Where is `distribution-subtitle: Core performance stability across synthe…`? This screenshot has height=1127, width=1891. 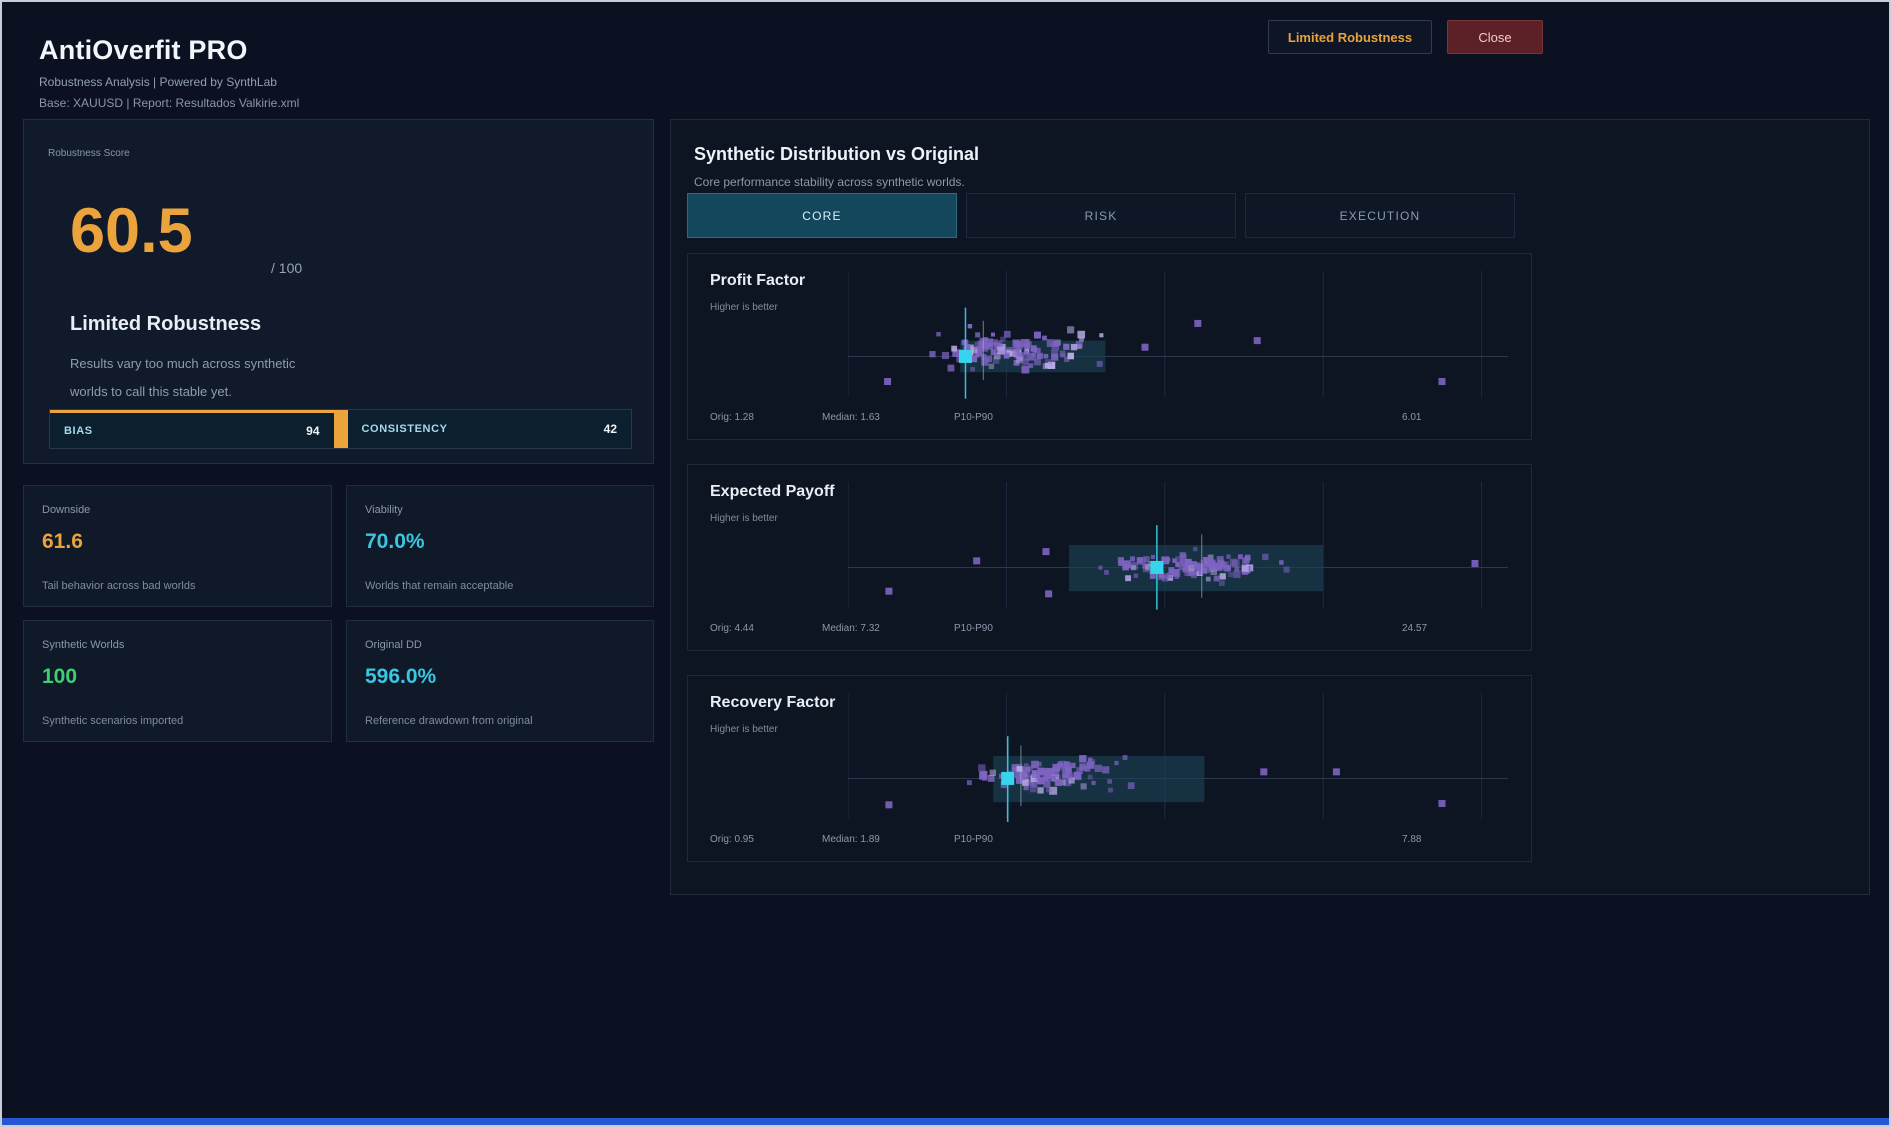
distribution-subtitle: Core performance stability across synthe… is located at coordinates (829, 182).